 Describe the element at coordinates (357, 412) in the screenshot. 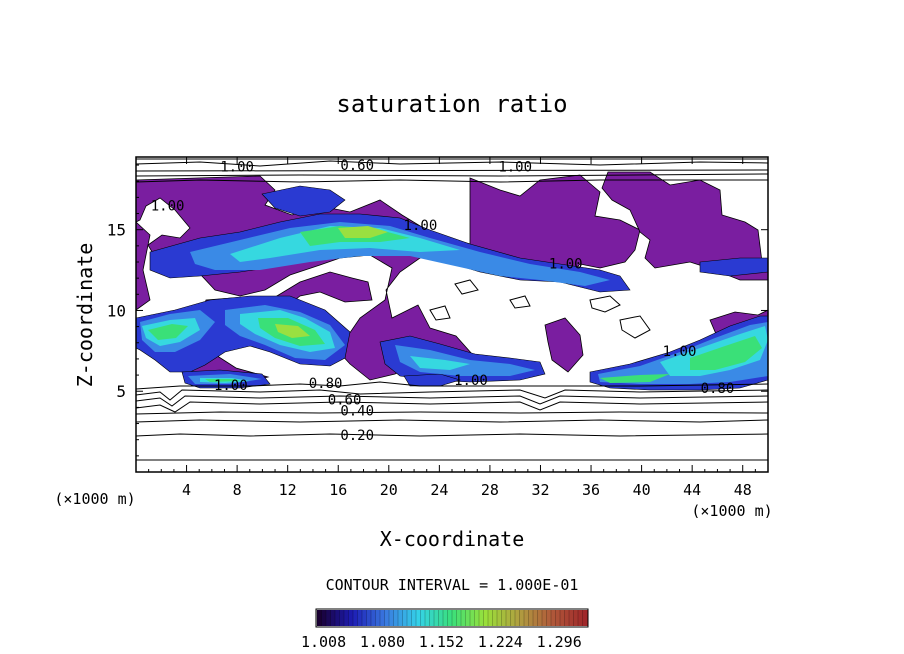

I see `contour-label: 0.40` at that location.